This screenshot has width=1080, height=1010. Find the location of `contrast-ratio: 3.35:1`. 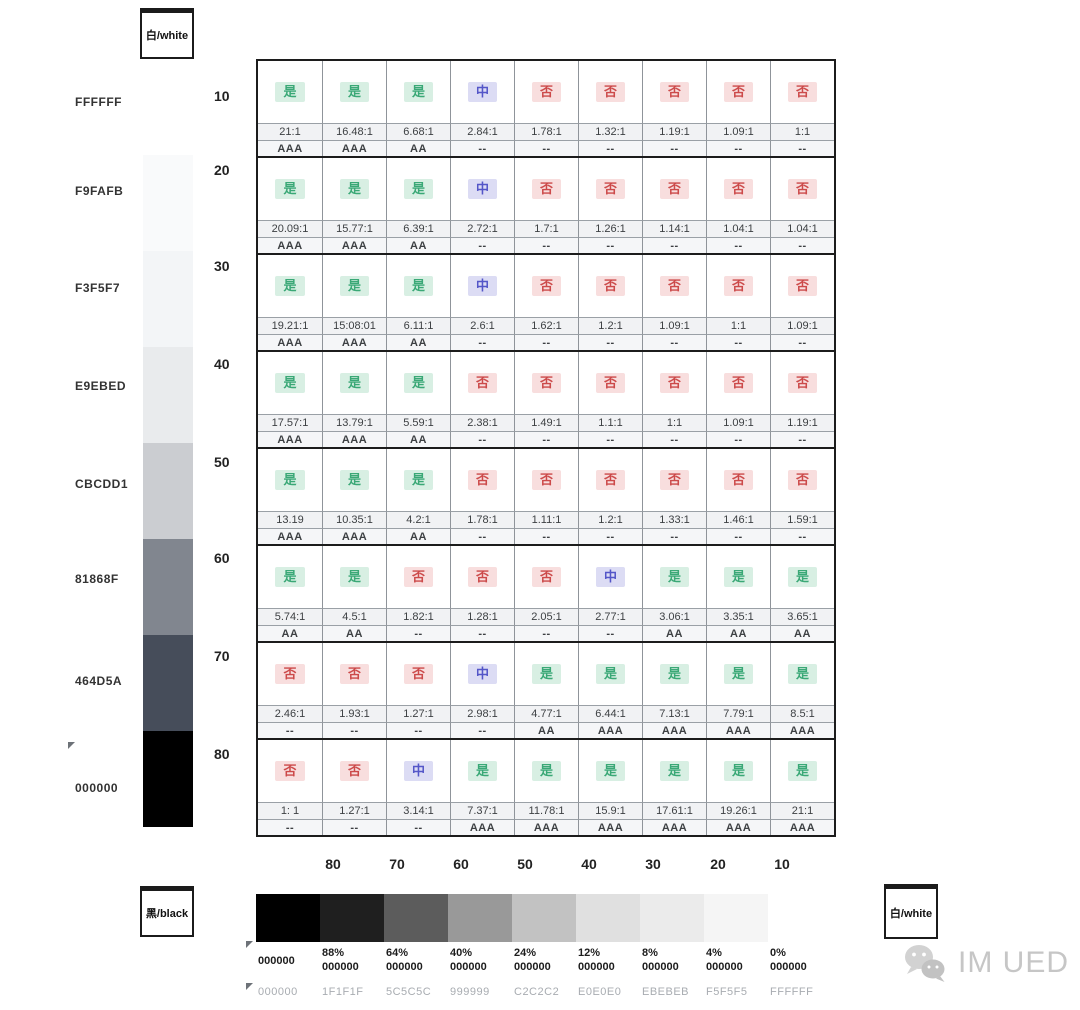

contrast-ratio: 3.35:1 is located at coordinates (738, 616).